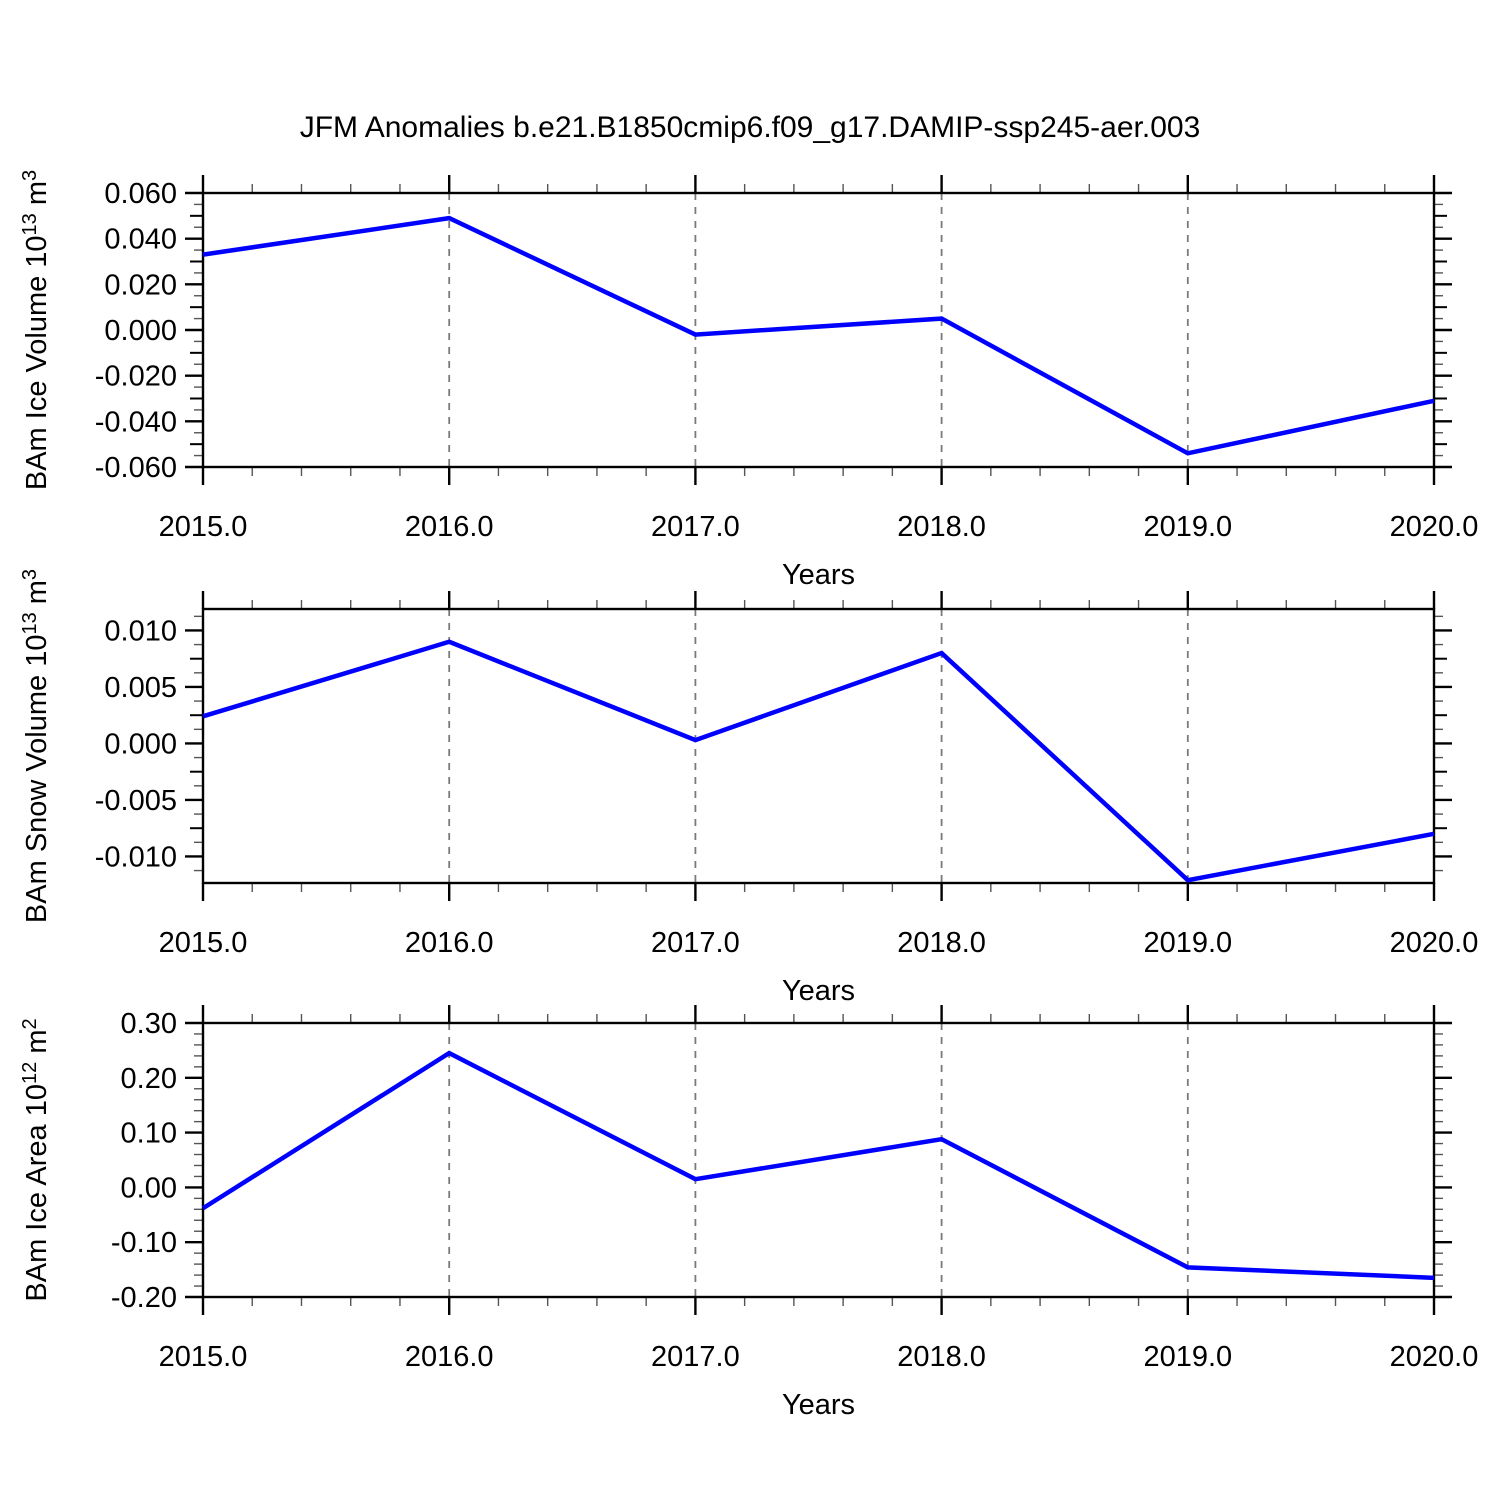 The image size is (1500, 1500). What do you see at coordinates (144, 1243) in the screenshot?
I see `y-tick-label: -0.10` at bounding box center [144, 1243].